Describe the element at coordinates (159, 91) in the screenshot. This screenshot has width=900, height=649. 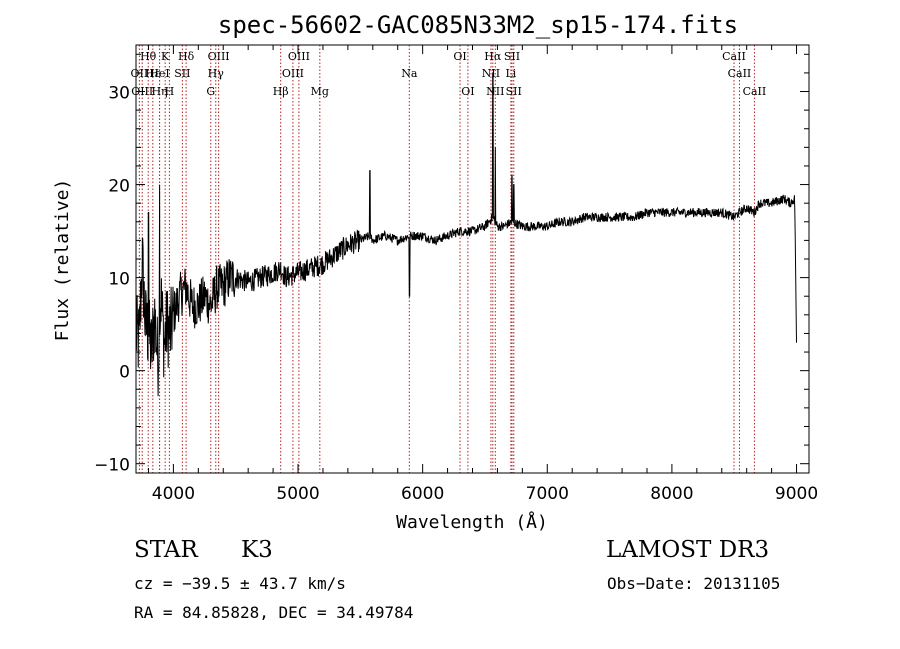
I see `line-label-20: Hη` at that location.